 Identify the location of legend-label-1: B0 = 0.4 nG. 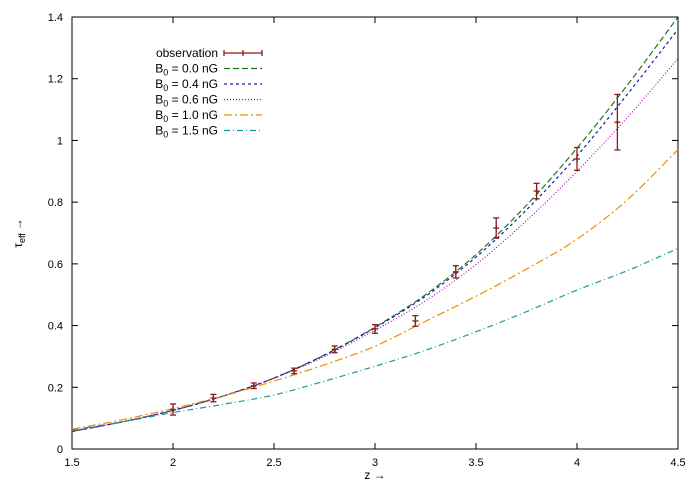
(186, 85).